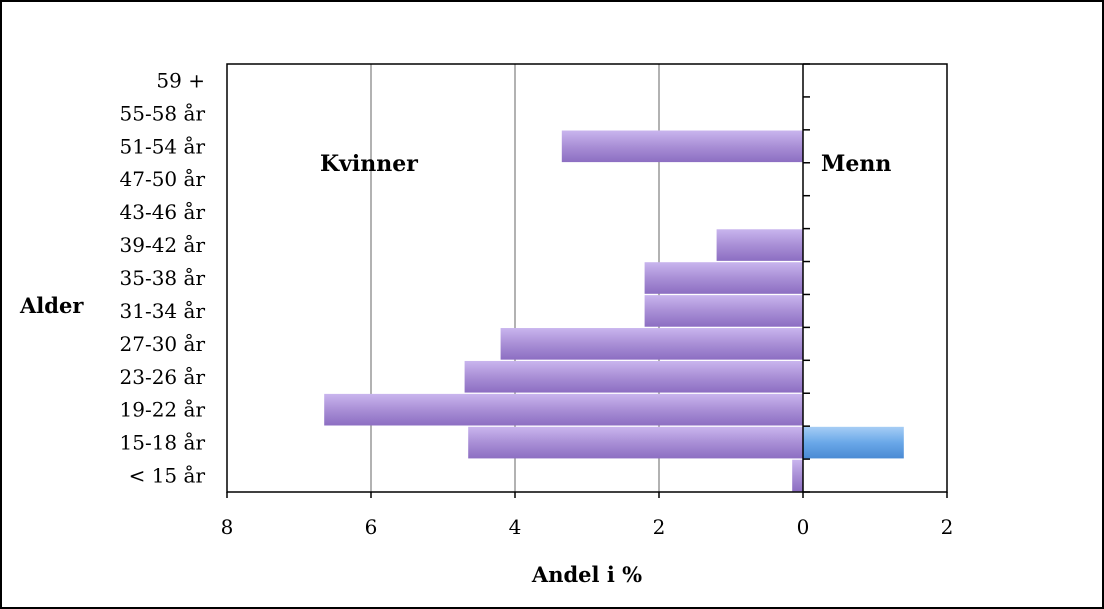 The image size is (1104, 609). I want to click on x-tick-label: 8, so click(227, 527).